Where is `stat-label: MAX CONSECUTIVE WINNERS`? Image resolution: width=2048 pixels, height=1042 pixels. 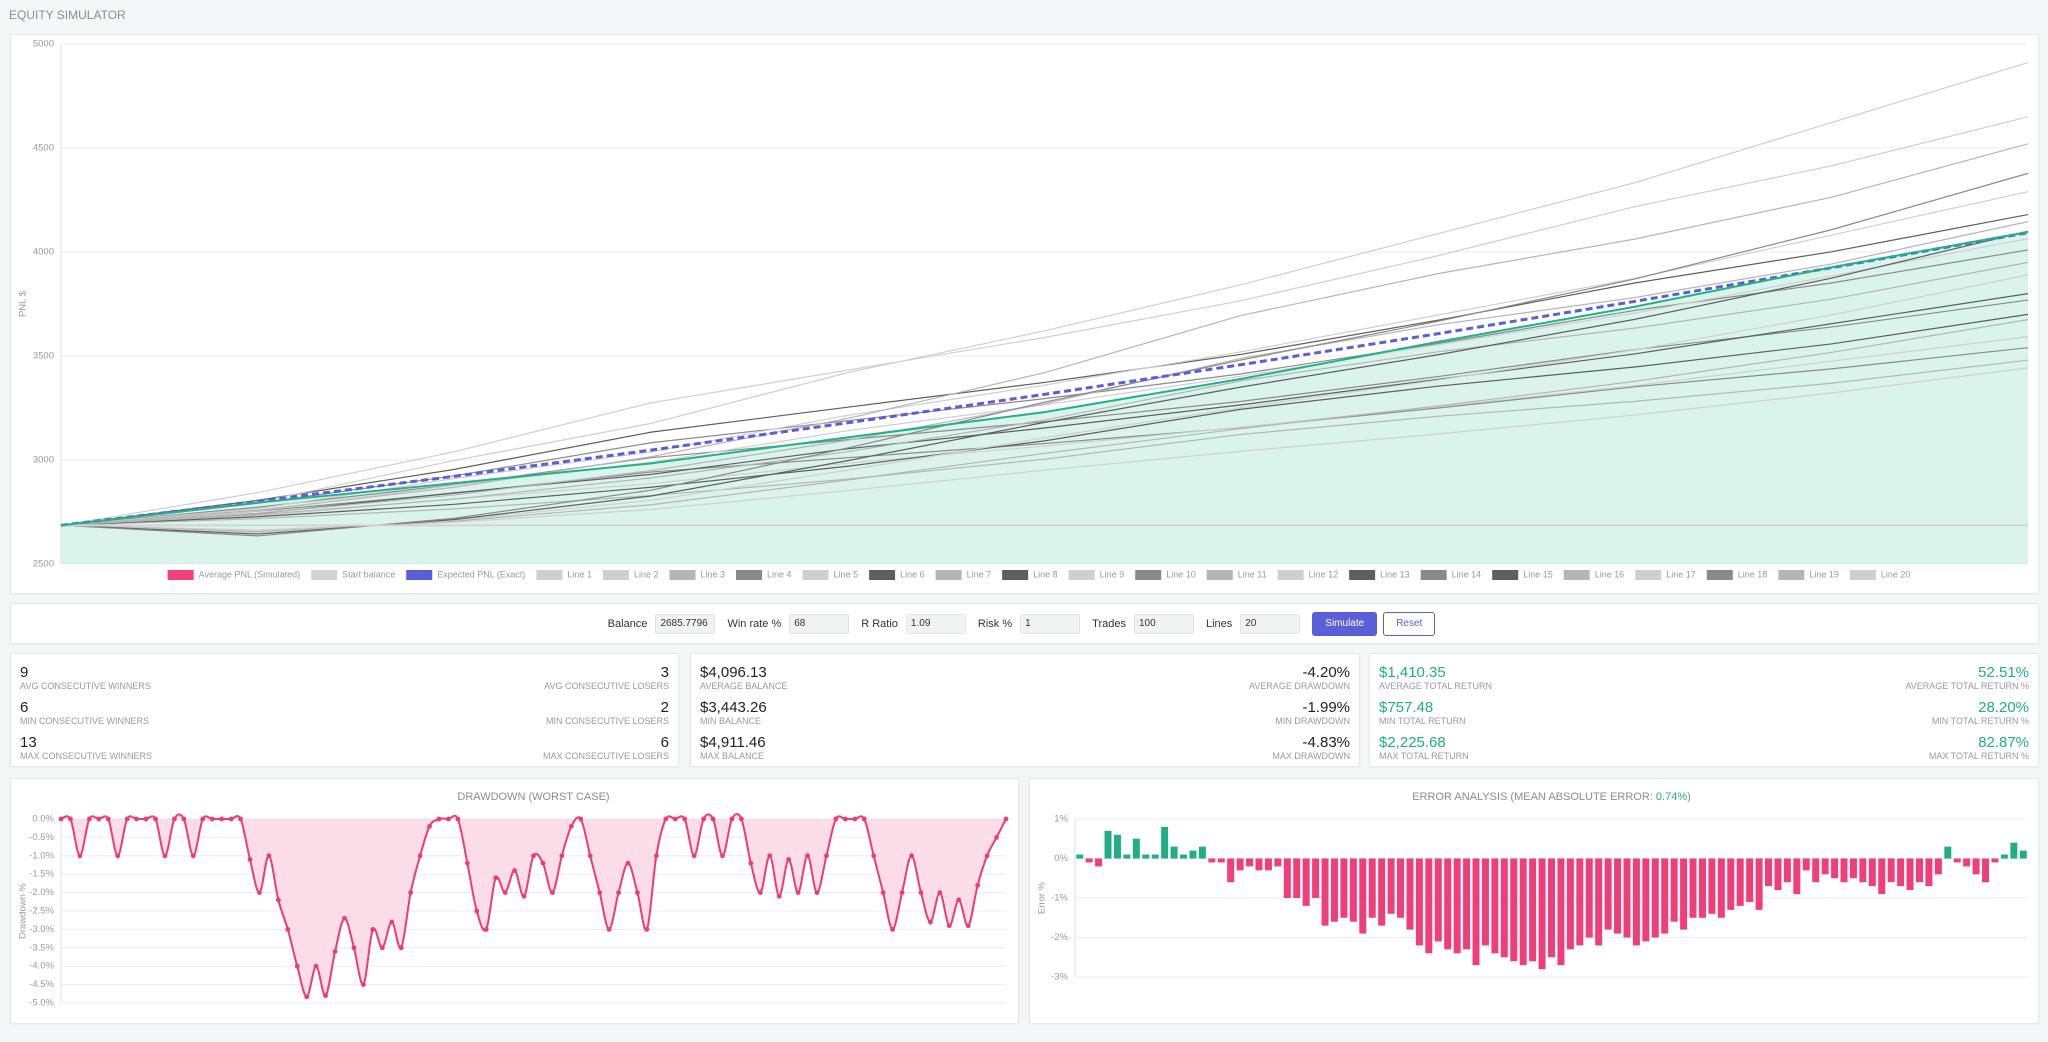 stat-label: MAX CONSECUTIVE WINNERS is located at coordinates (86, 756).